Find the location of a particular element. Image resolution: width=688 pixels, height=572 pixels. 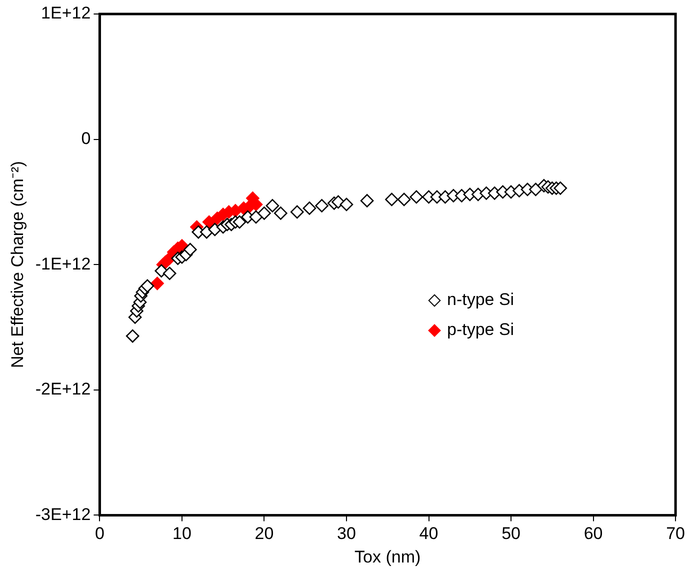

y-tick-label: 1E+12 is located at coordinates (66, 13).